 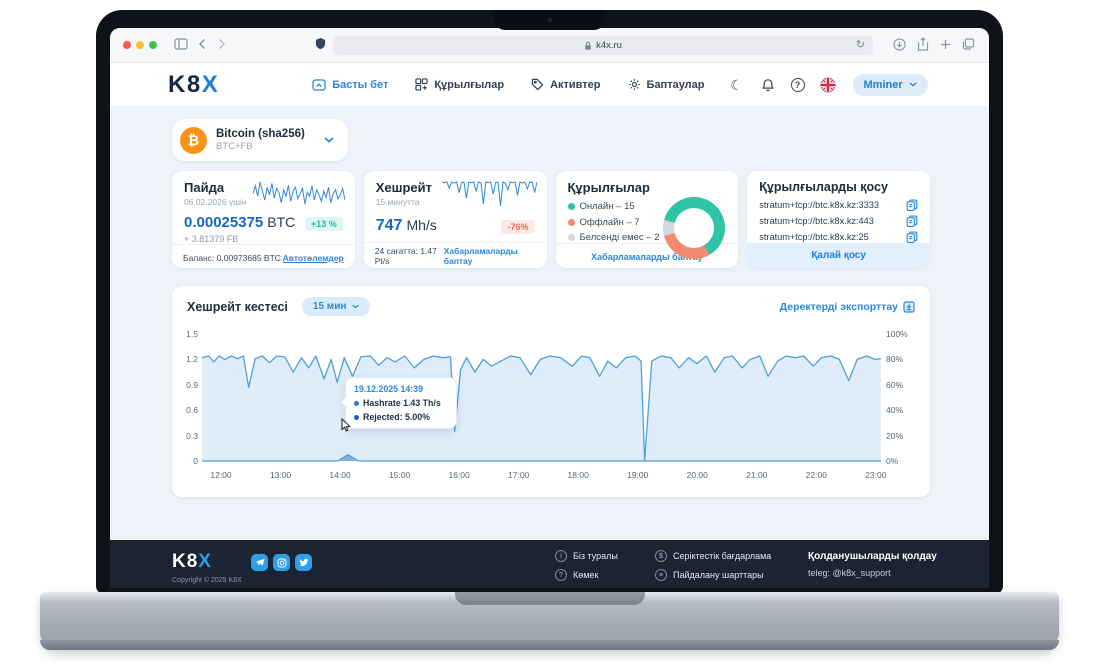 I want to click on webcam-dot, so click(x=549, y=20).